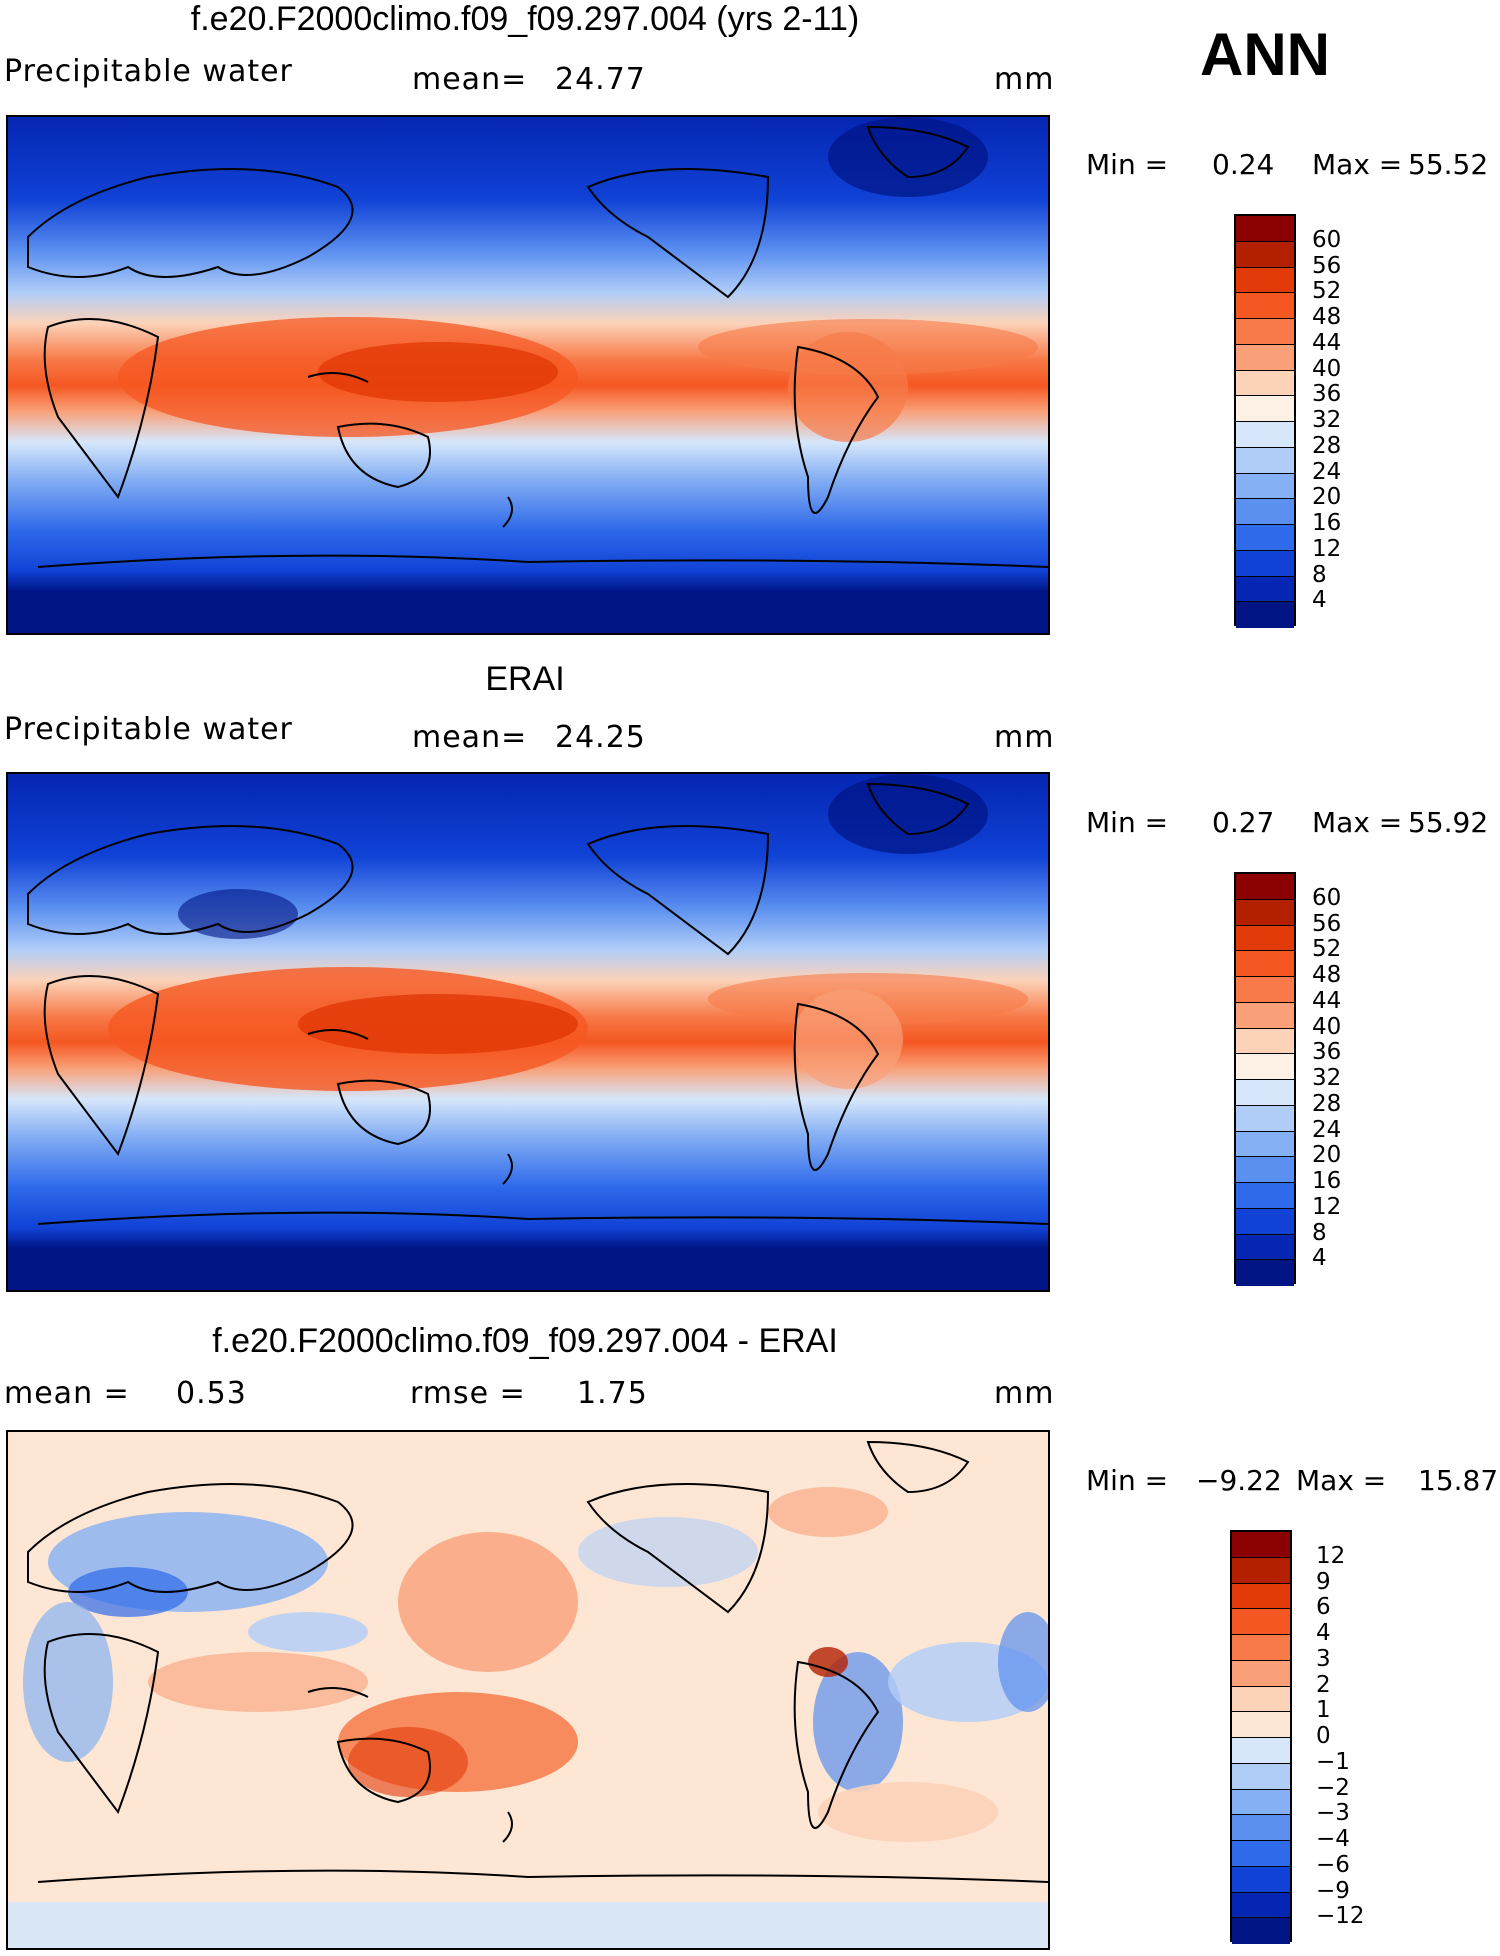 The image size is (1500, 1956). I want to click on colorbar-tick-label: 6, so click(1323, 1607).